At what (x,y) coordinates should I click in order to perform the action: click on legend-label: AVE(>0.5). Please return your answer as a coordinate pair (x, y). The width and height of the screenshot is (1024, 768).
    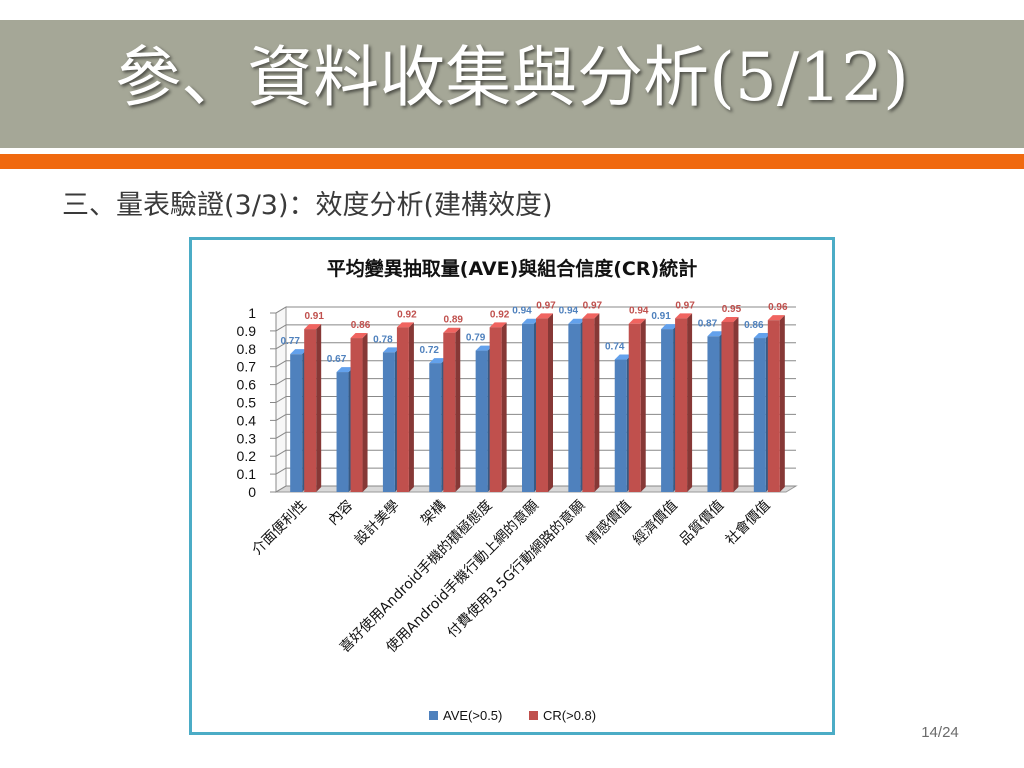
    Looking at the image, I should click on (472, 715).